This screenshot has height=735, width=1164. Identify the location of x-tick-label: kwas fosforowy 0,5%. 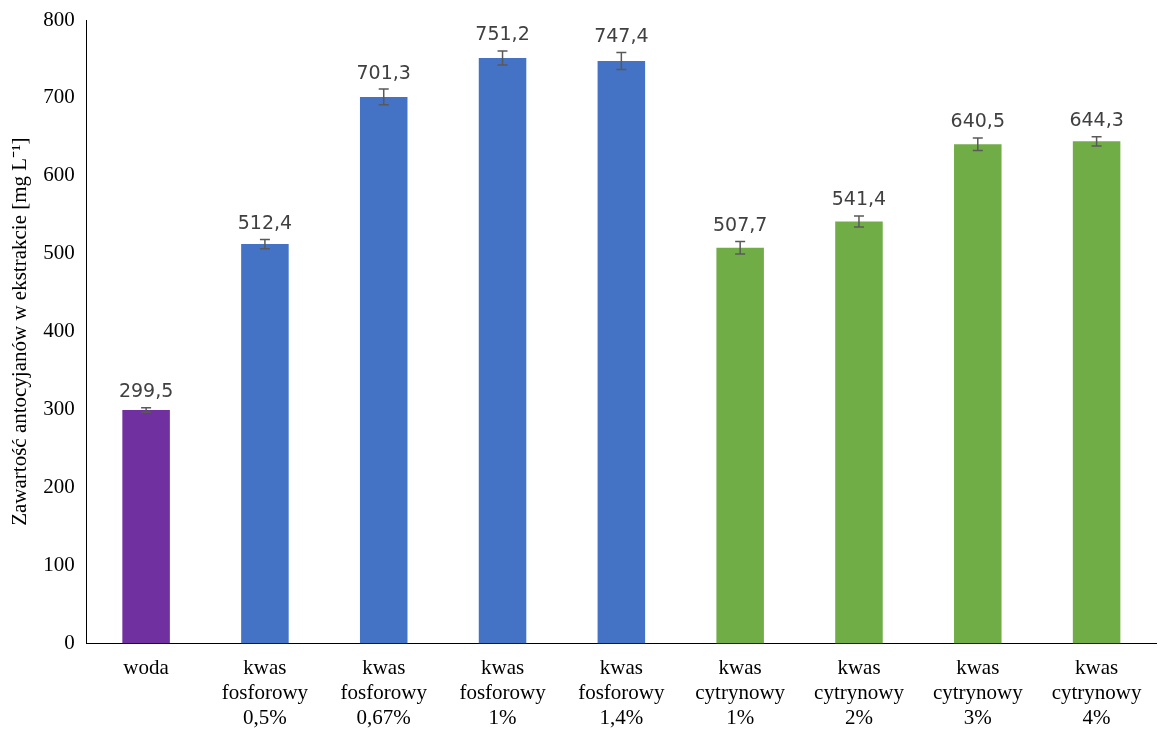
(265, 691).